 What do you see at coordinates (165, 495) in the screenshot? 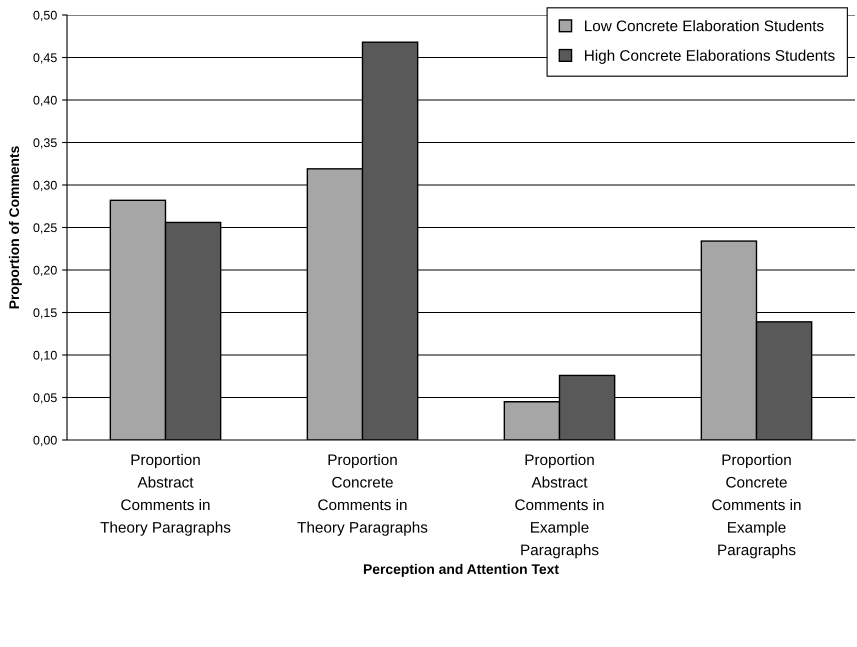
I see `x-tick-label: Proportion Abstract Comments in Theory Paragraphs` at bounding box center [165, 495].